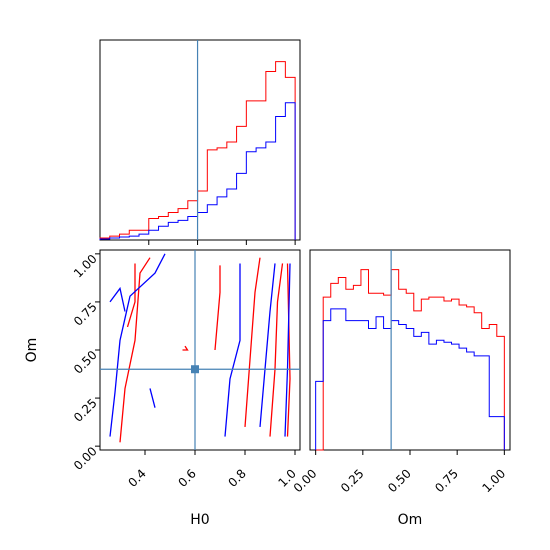 The width and height of the screenshot is (550, 550). I want to click on tick-label: 0.8, so click(236, 477).